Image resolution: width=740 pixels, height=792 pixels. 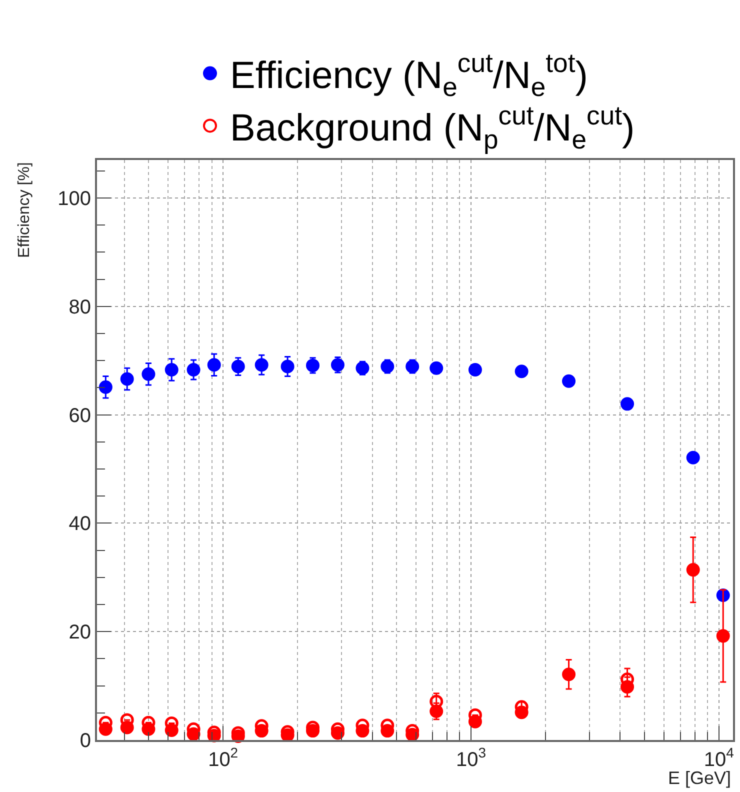 I want to click on x-axis-title: E [GeV], so click(x=700, y=778).